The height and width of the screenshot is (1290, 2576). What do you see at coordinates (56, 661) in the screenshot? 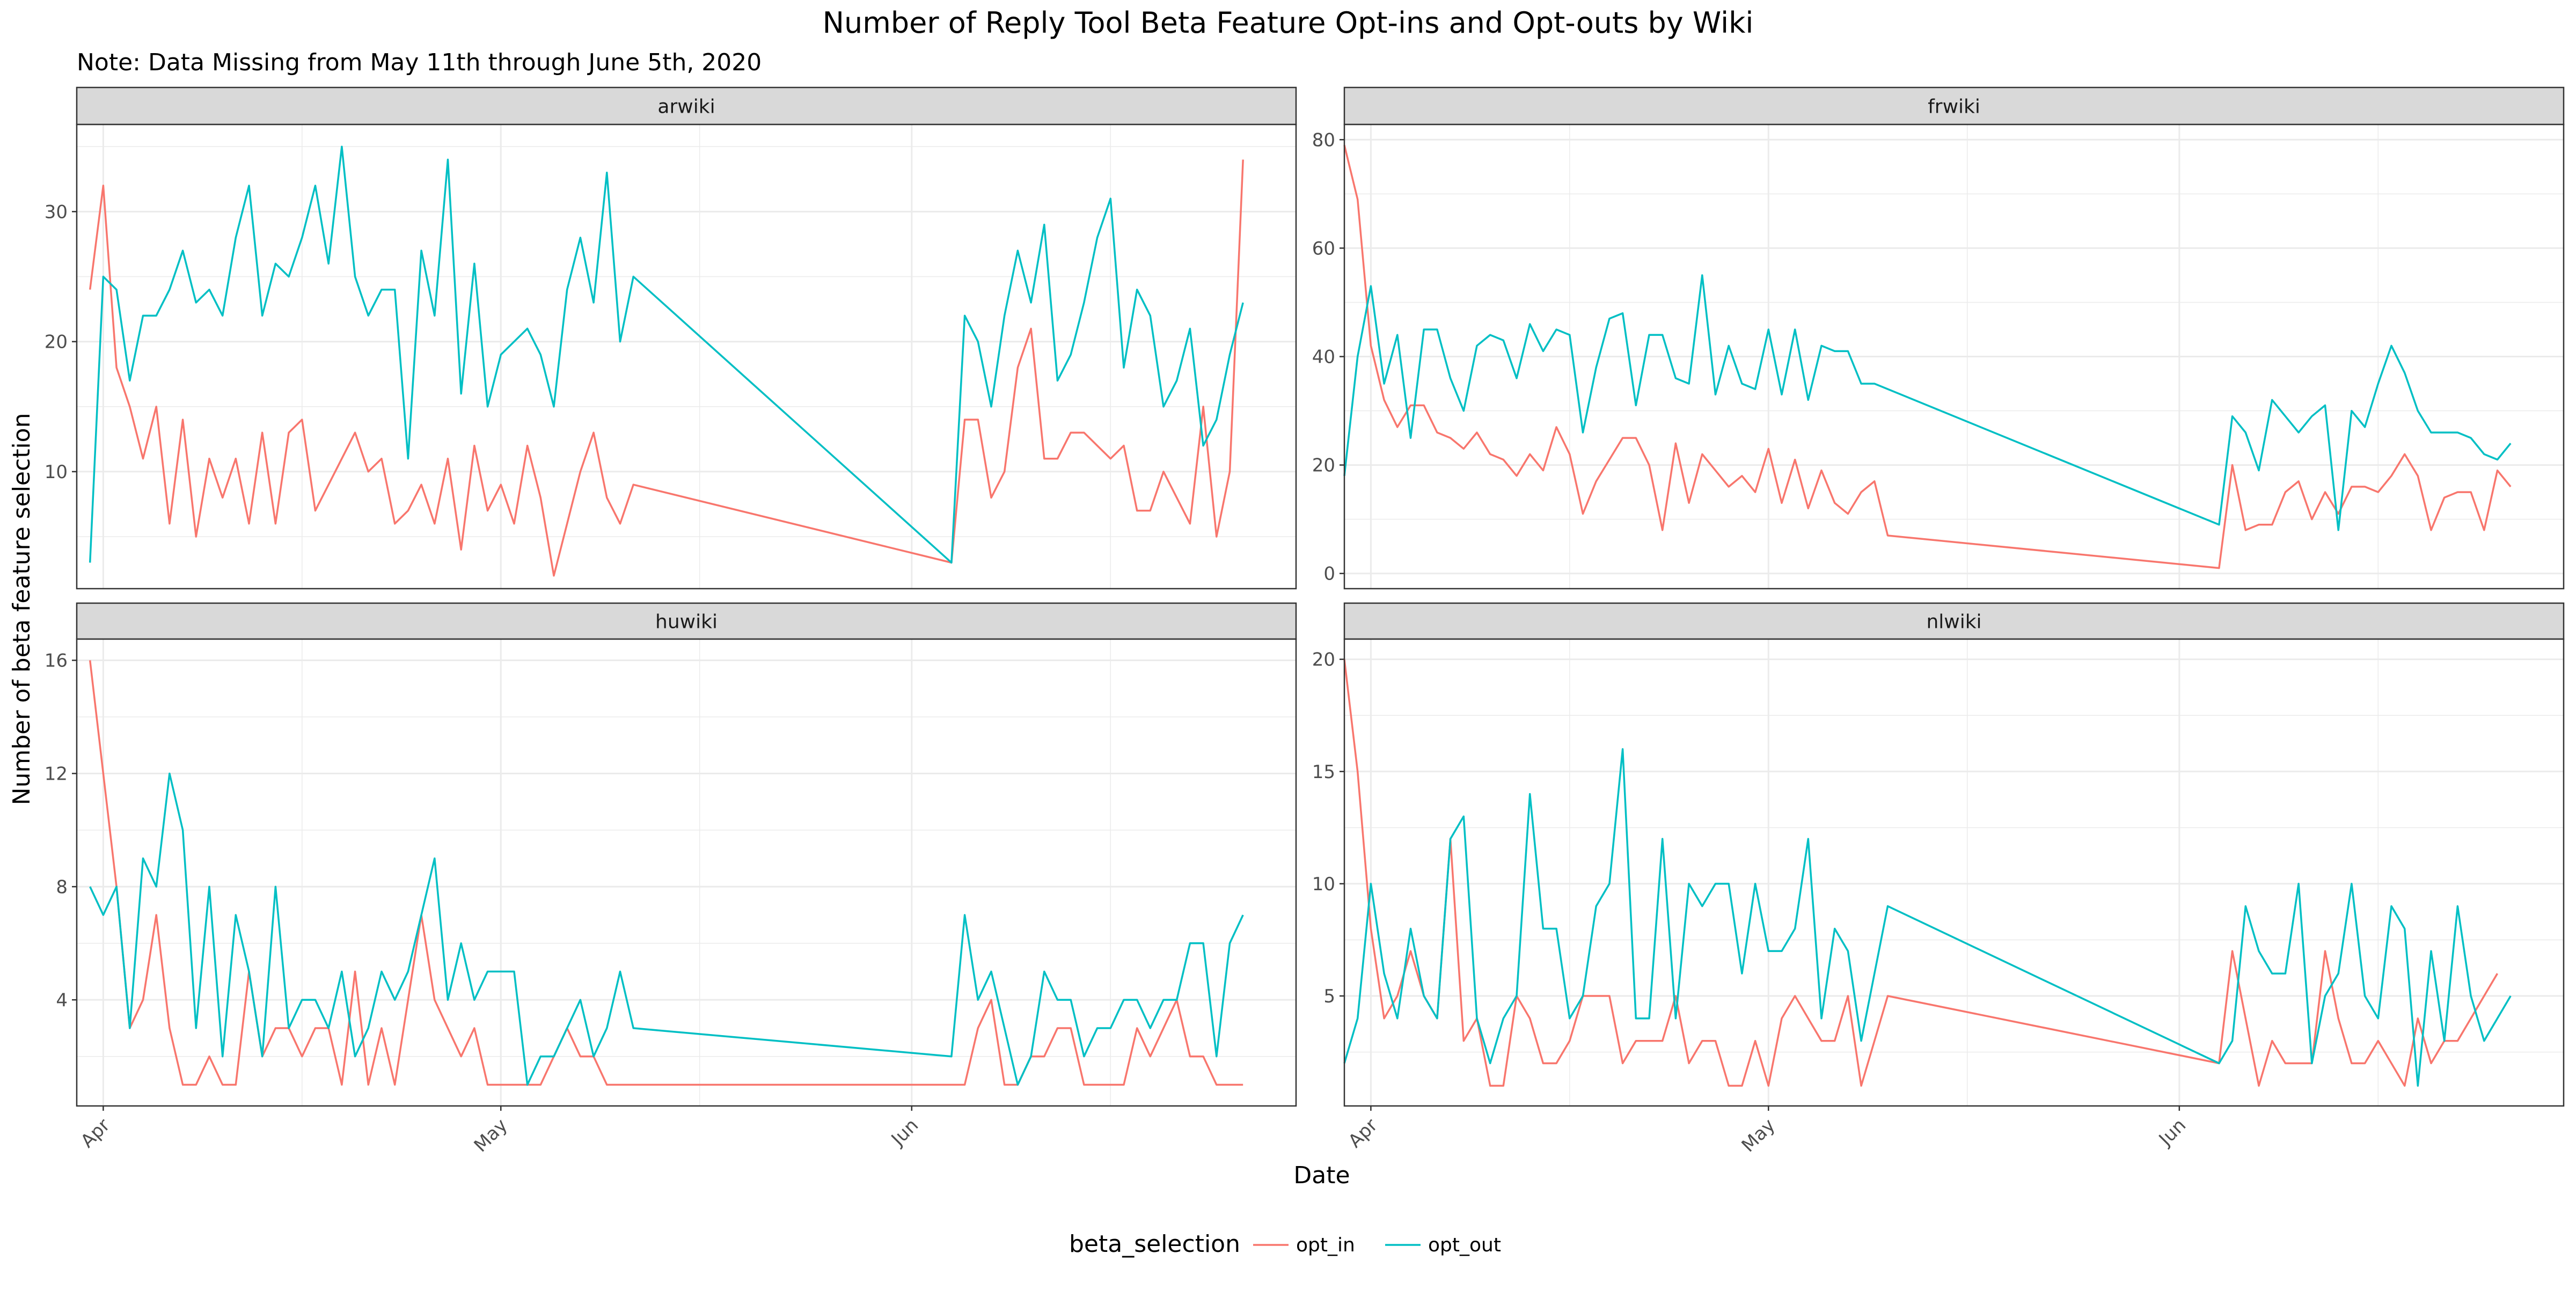
I see `y-tick-label: 16` at bounding box center [56, 661].